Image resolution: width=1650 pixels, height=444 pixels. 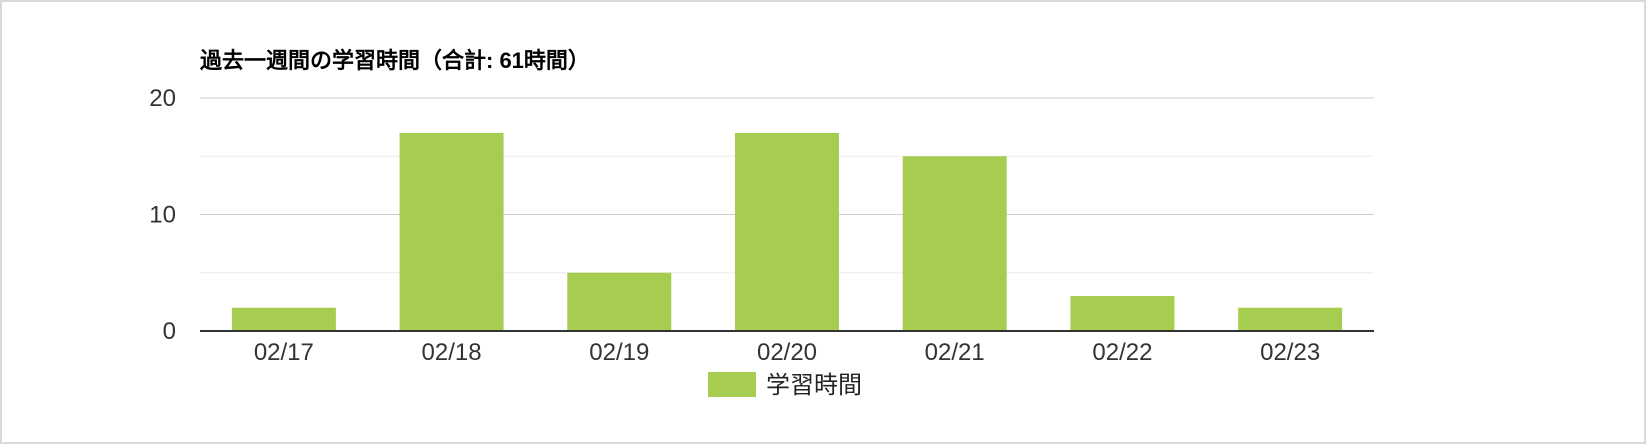 What do you see at coordinates (955, 352) in the screenshot?
I see `x-tick-label: 02/21` at bounding box center [955, 352].